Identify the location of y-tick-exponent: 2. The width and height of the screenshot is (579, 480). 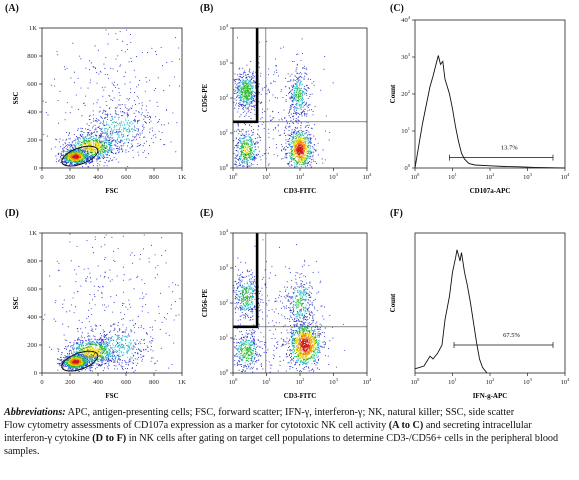
(409, 91).